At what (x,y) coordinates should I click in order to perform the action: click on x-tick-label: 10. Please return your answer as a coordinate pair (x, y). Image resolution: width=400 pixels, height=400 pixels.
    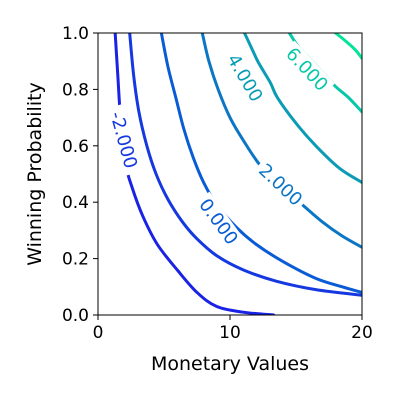
    Looking at the image, I should click on (230, 333).